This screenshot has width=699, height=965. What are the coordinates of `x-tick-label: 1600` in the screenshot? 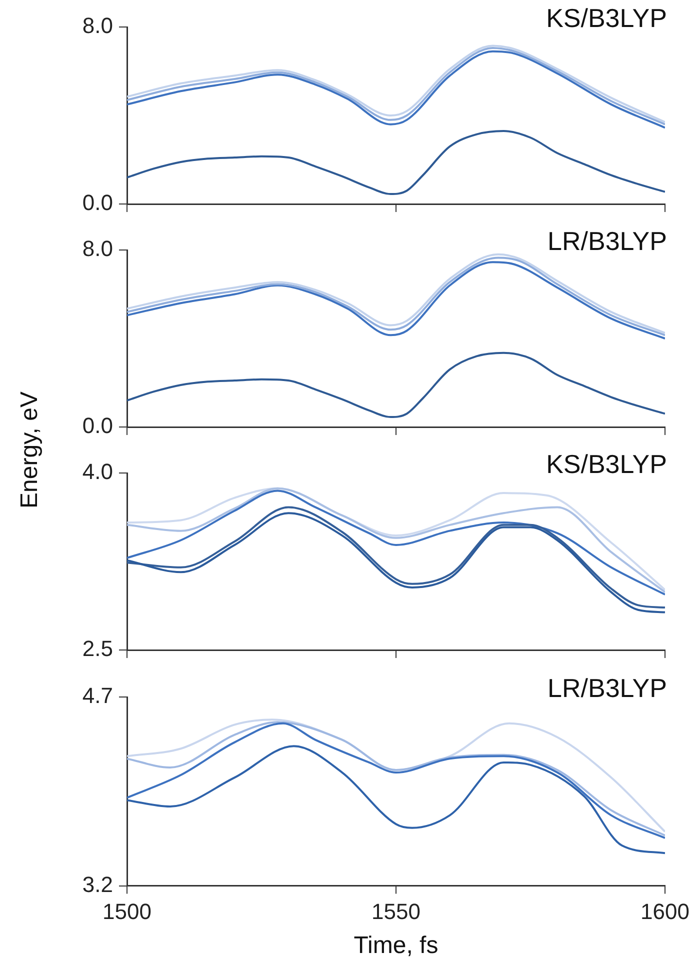 It's located at (665, 911).